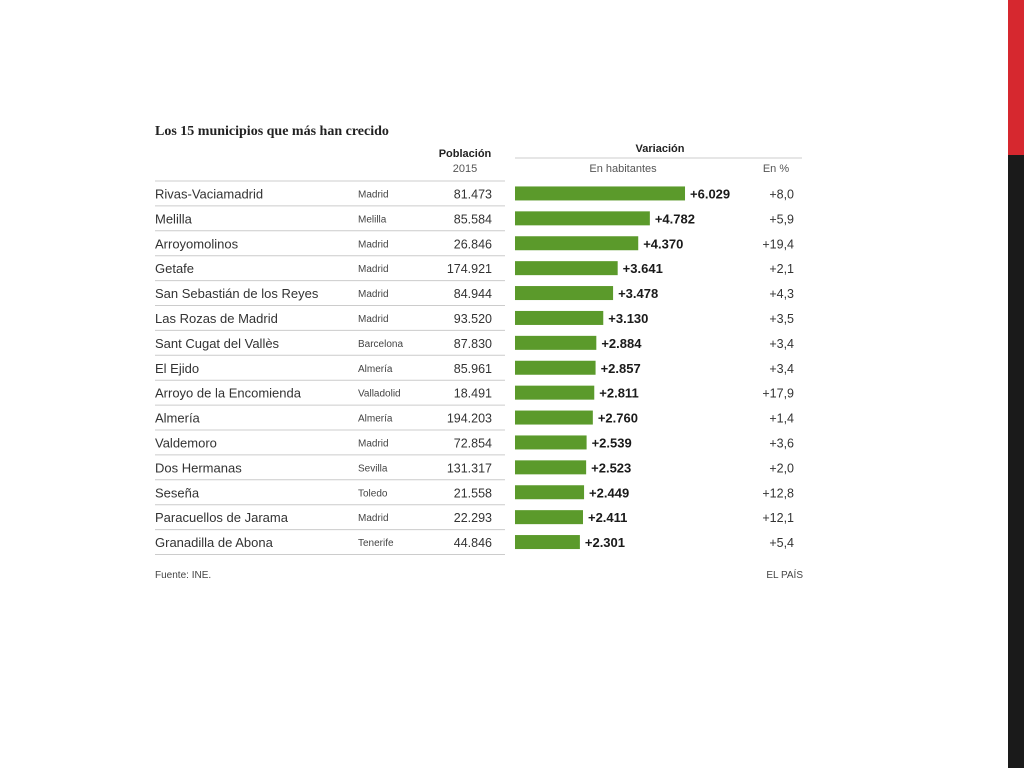  What do you see at coordinates (621, 343) in the screenshot?
I see `bar-value-label: +2.884` at bounding box center [621, 343].